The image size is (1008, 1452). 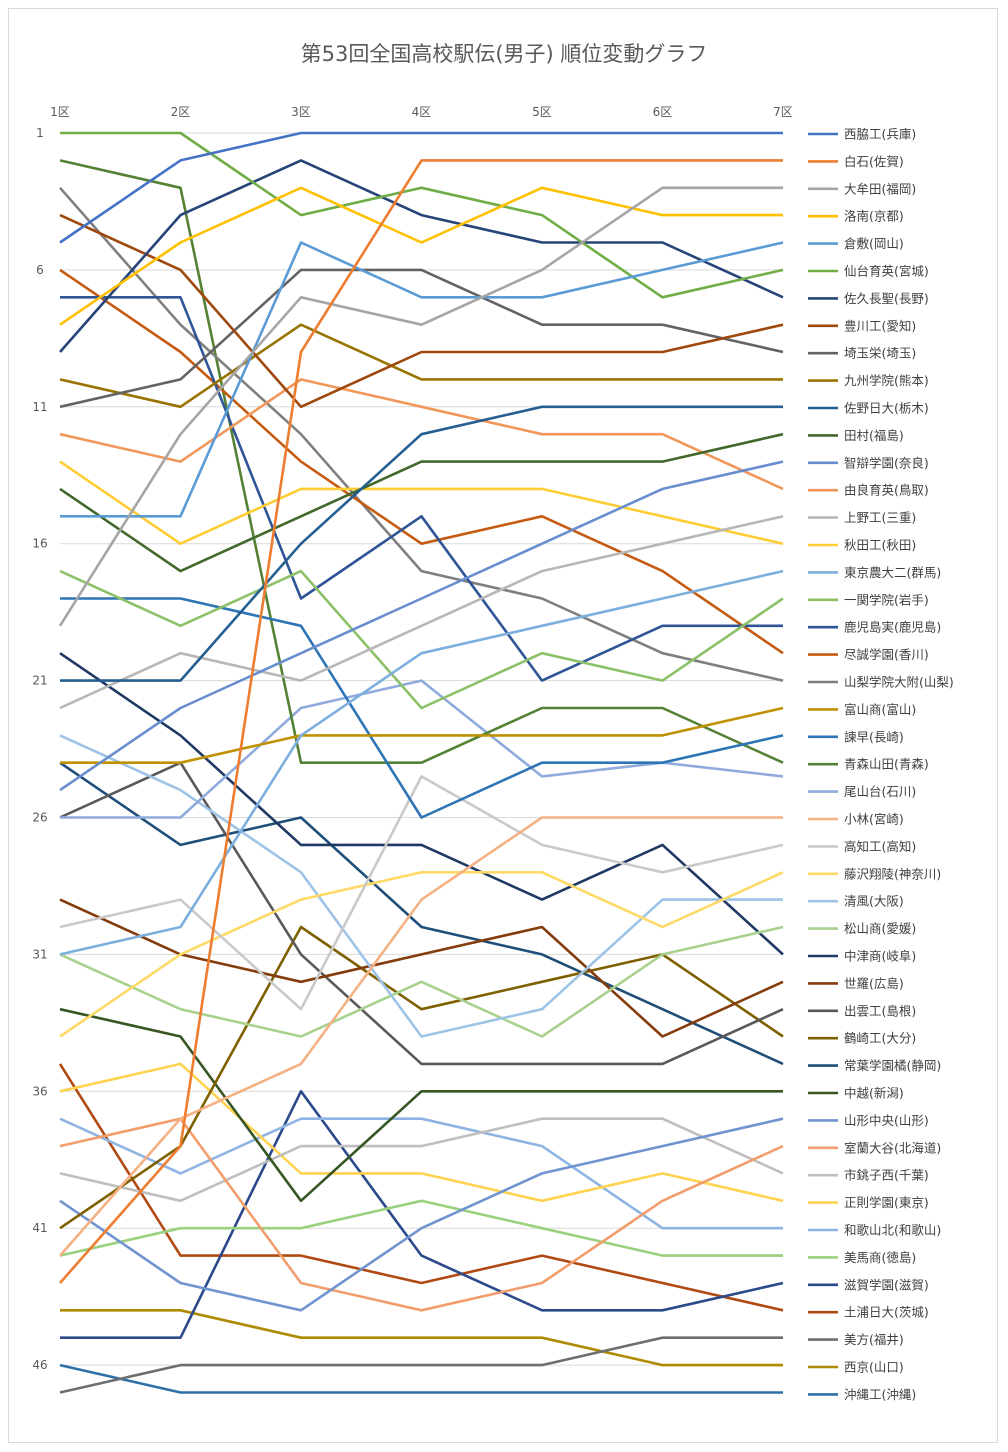 What do you see at coordinates (880, 325) in the screenshot?
I see `legend-label: 豊川工(愛知)` at bounding box center [880, 325].